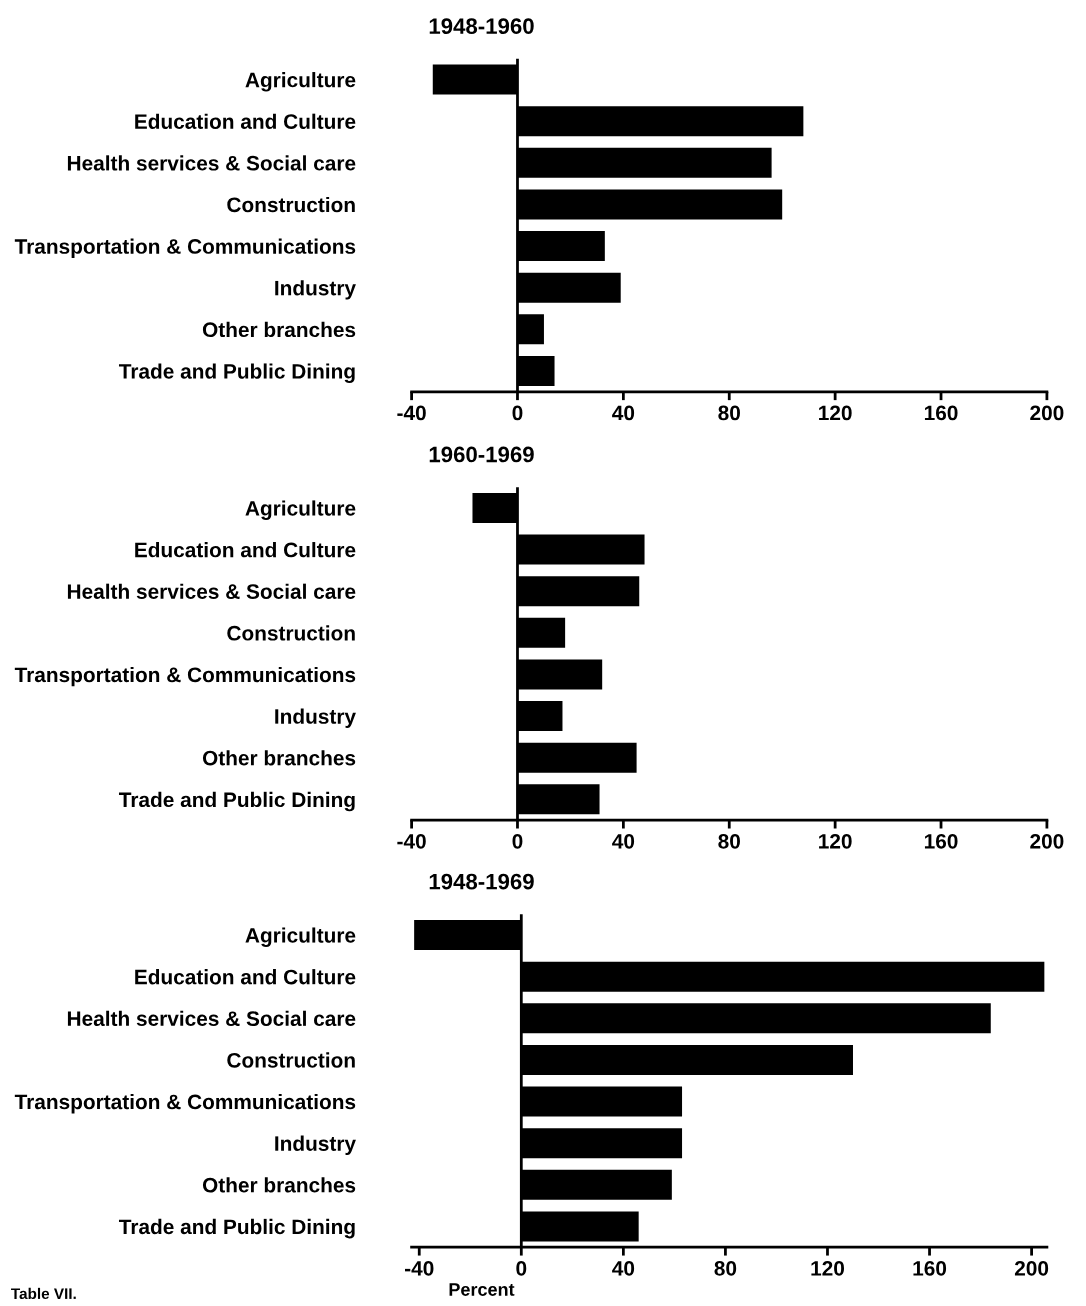 The width and height of the screenshot is (1086, 1306). I want to click on x-axis-title: Percent, so click(482, 1289).